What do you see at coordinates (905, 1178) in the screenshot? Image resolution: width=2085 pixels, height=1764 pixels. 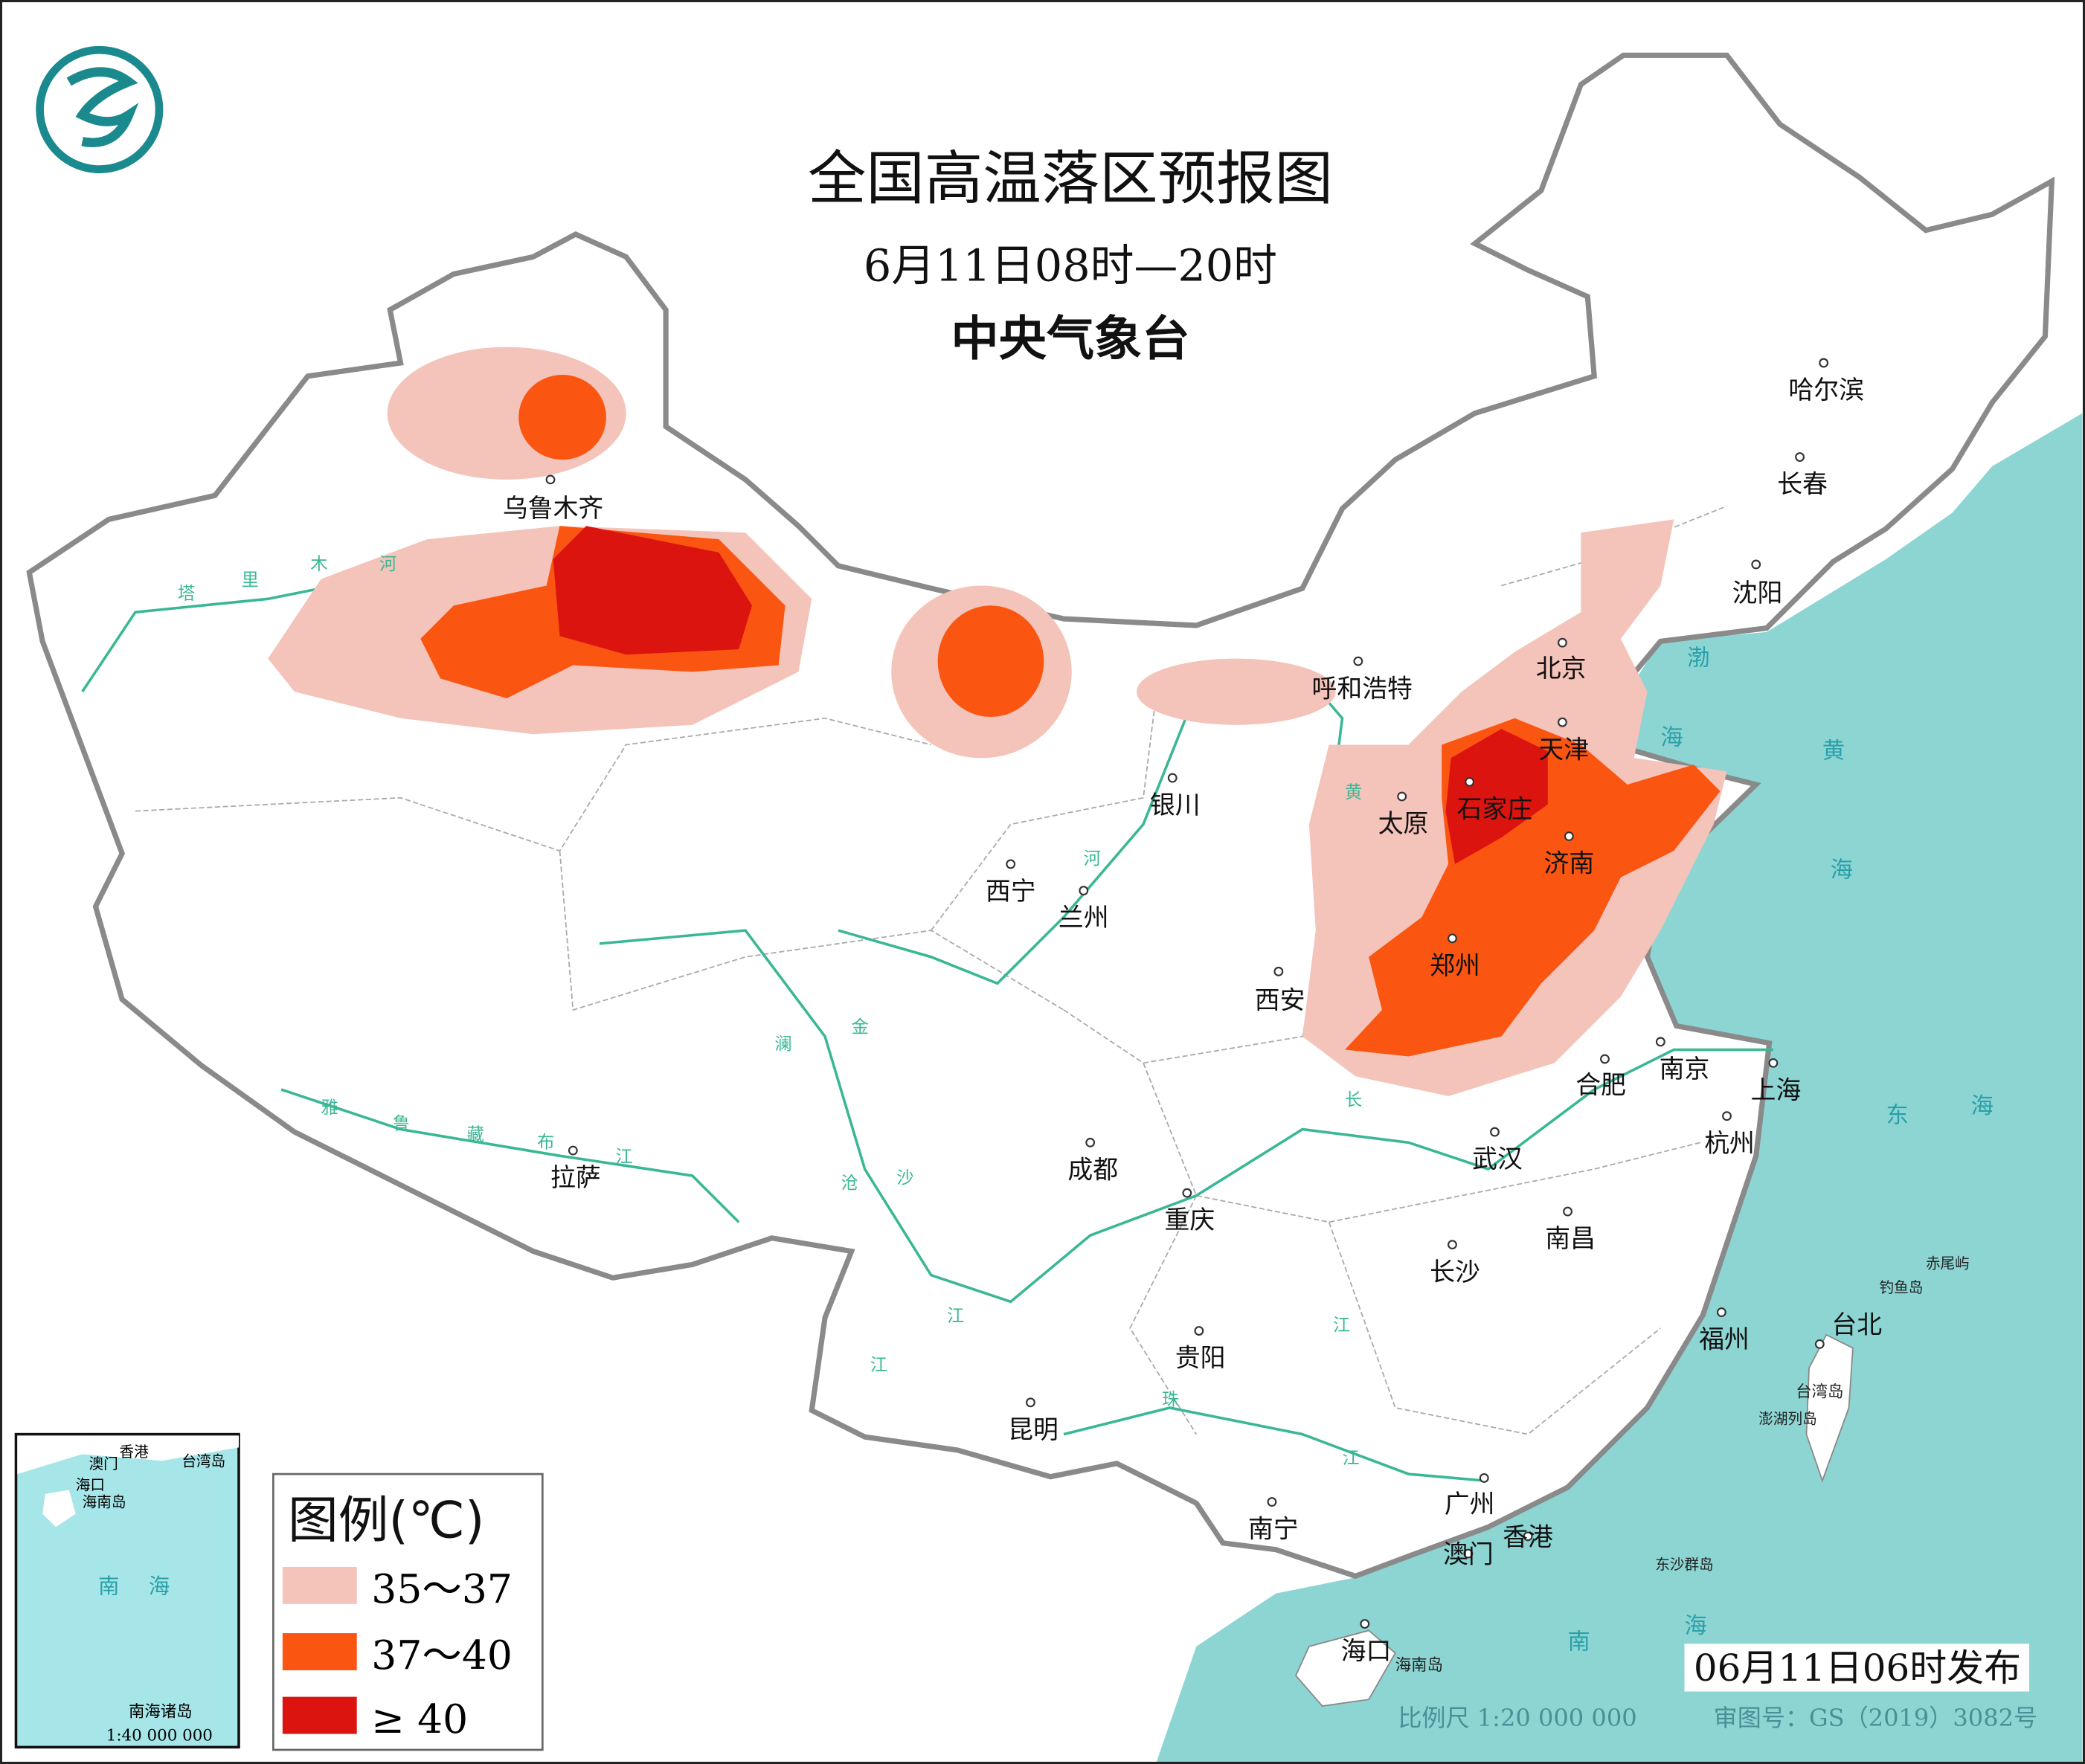 I see `river-label: 沙` at bounding box center [905, 1178].